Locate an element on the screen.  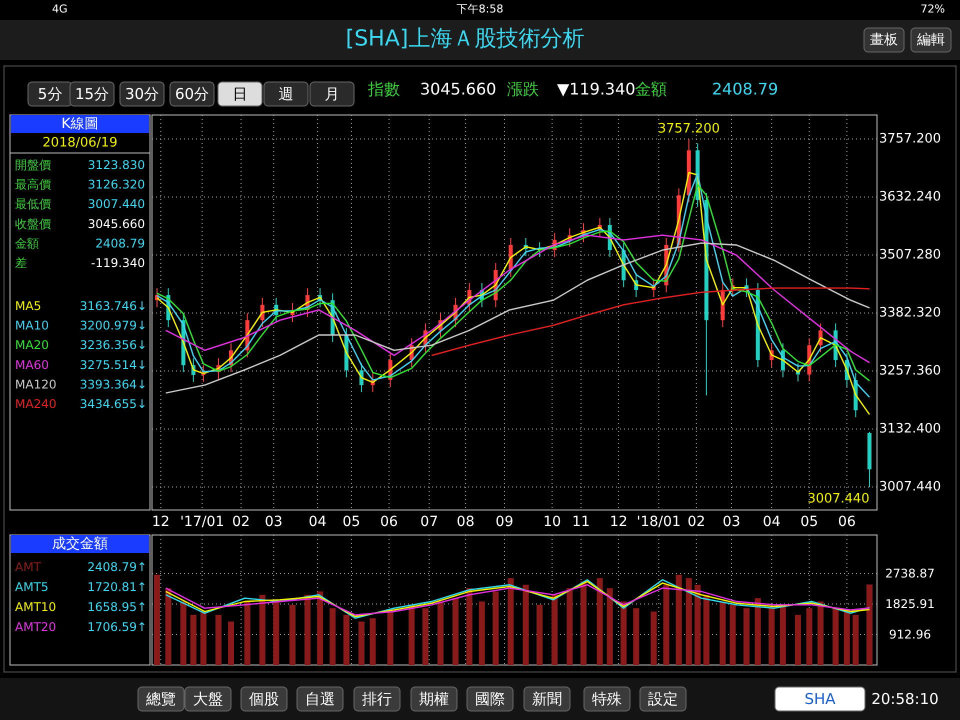
x-tick-label: '18/01 is located at coordinates (658, 522).